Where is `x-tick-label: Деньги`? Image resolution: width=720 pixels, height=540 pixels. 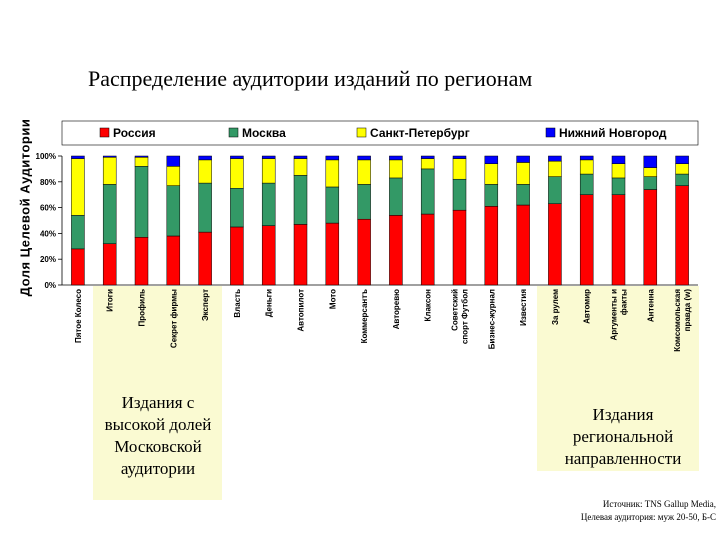 x-tick-label: Деньги is located at coordinates (269, 303).